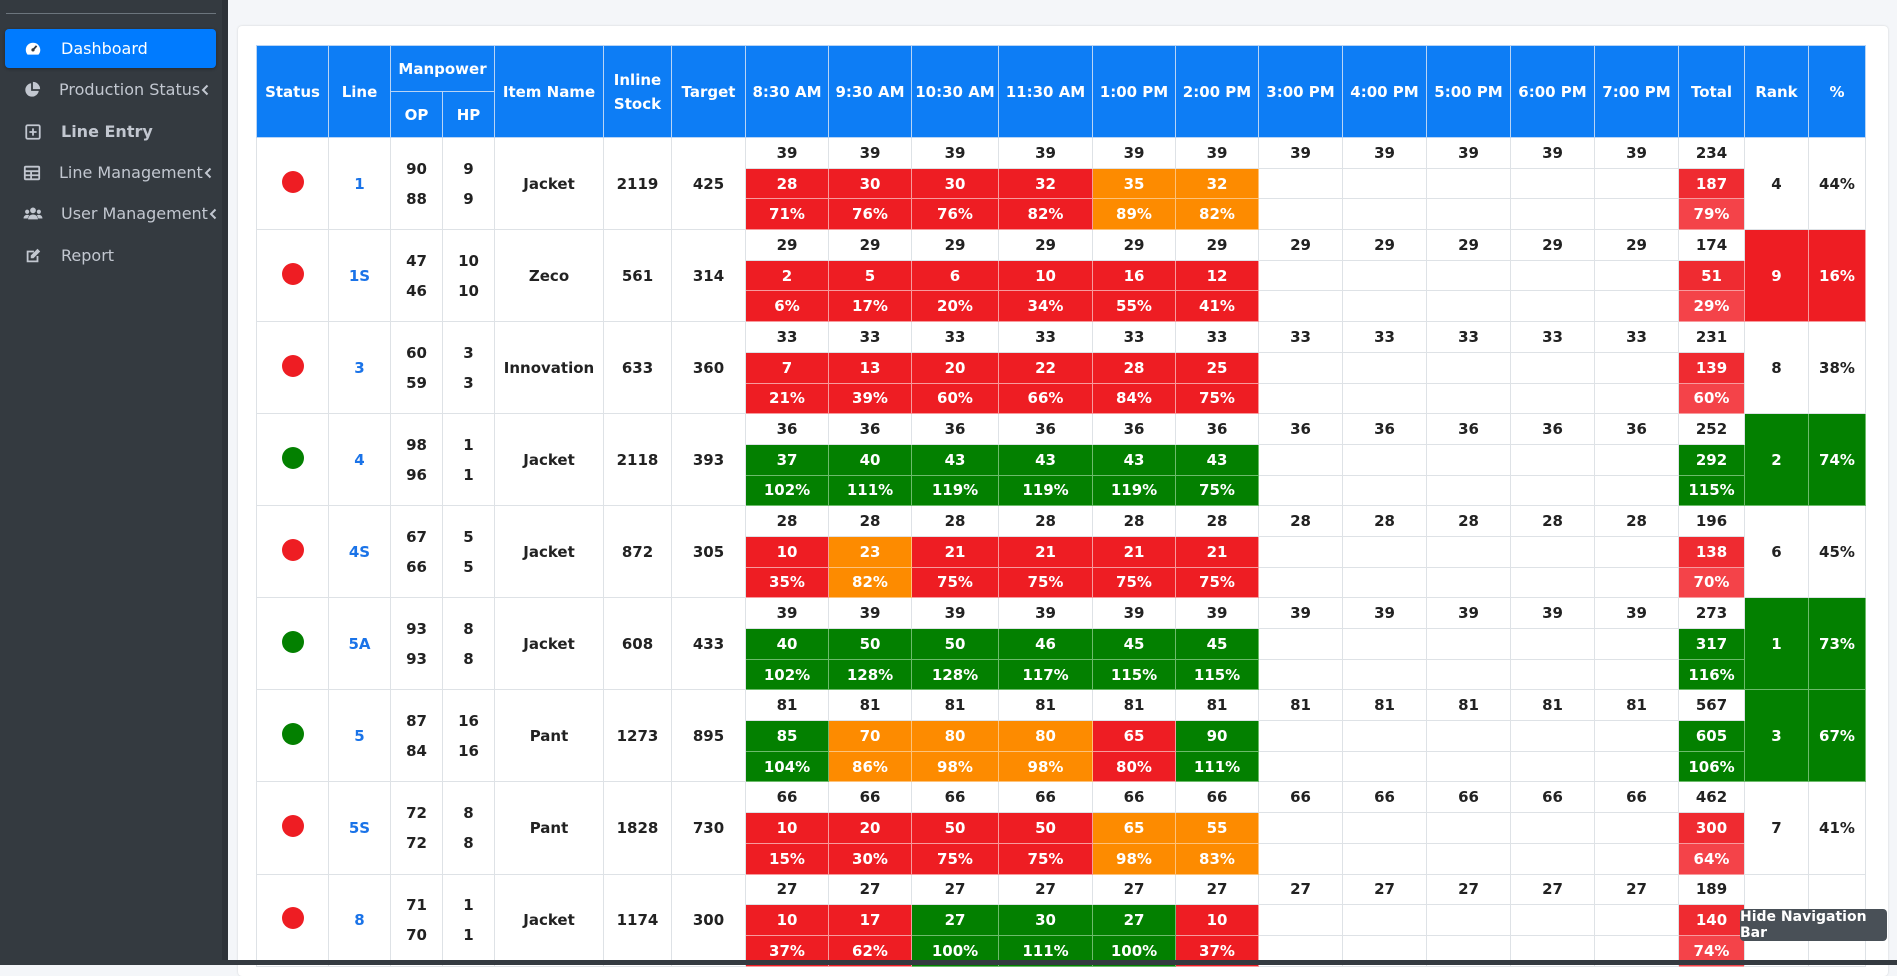 This screenshot has height=976, width=1897. What do you see at coordinates (1134, 214) in the screenshot?
I see `hourly-percent-cell: 89%` at bounding box center [1134, 214].